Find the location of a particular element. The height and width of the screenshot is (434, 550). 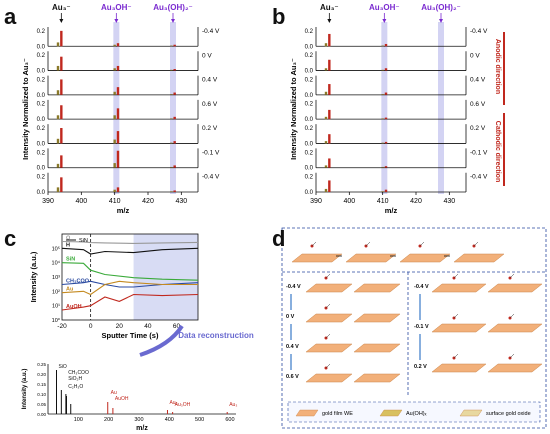

reconstruction-arrow is located at coordinates (161, 340).